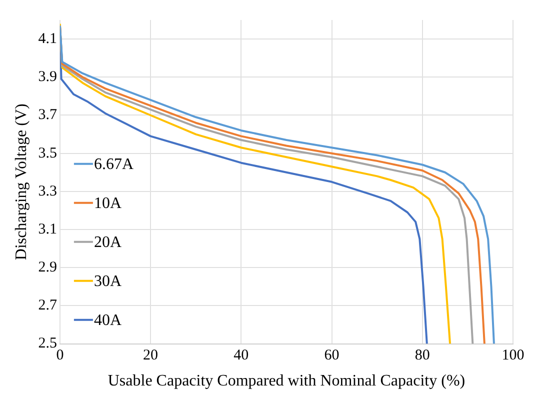  I want to click on y-tick-label: 3.5, so click(47, 153).